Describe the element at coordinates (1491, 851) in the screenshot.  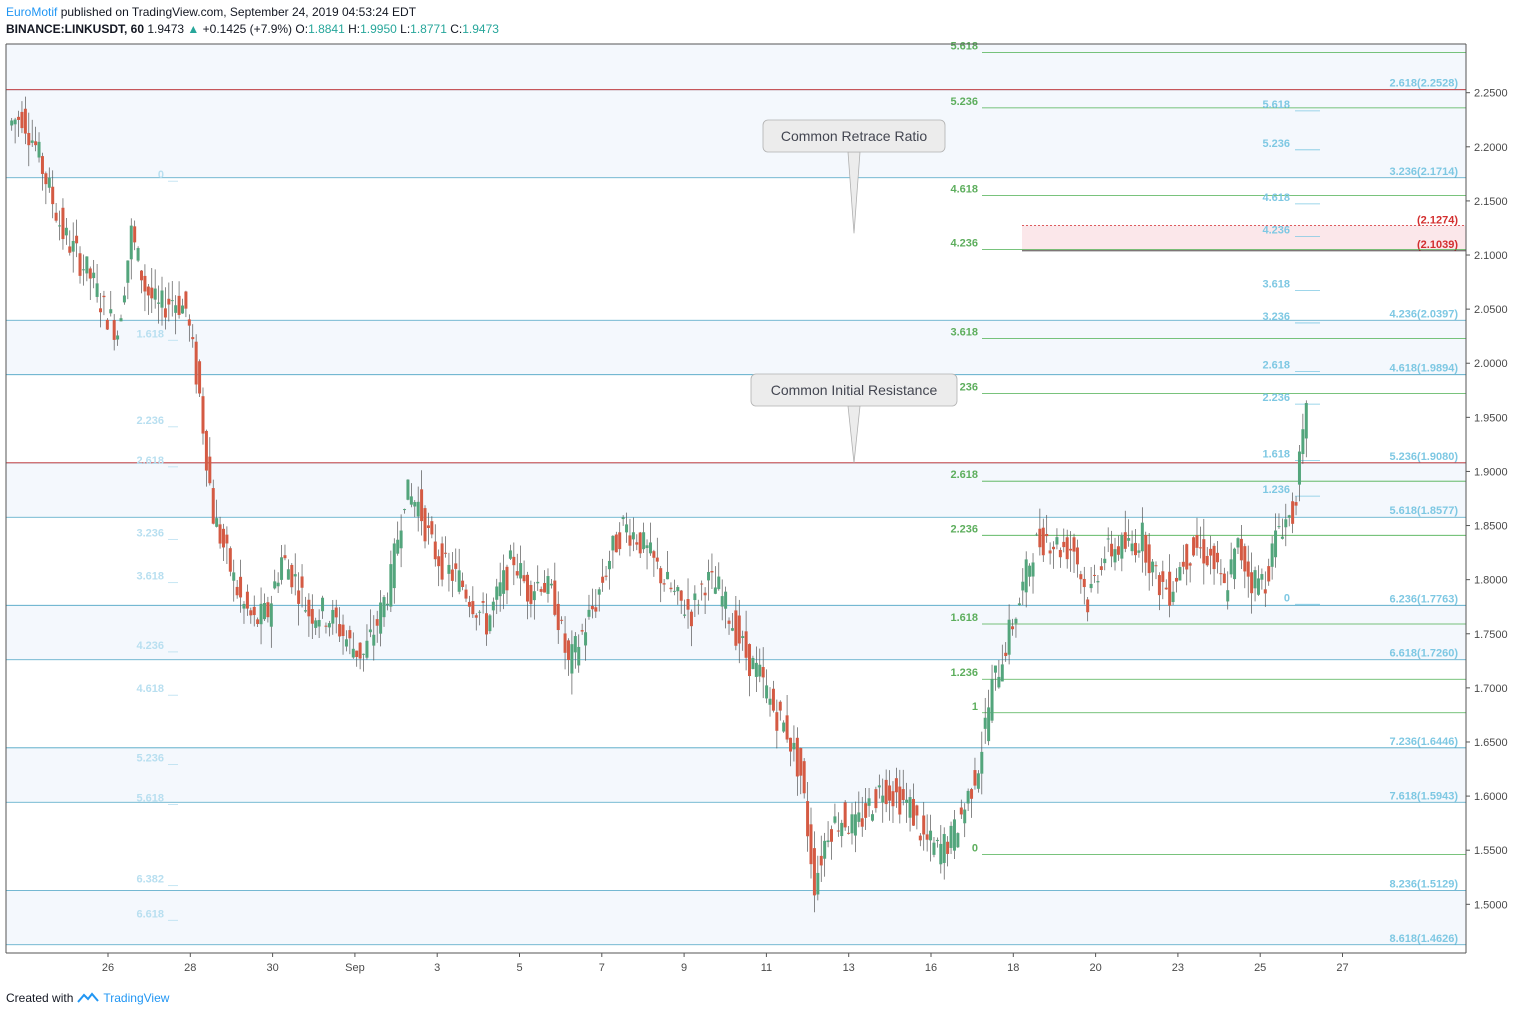
I see `y-tick-label: 1.5500` at that location.